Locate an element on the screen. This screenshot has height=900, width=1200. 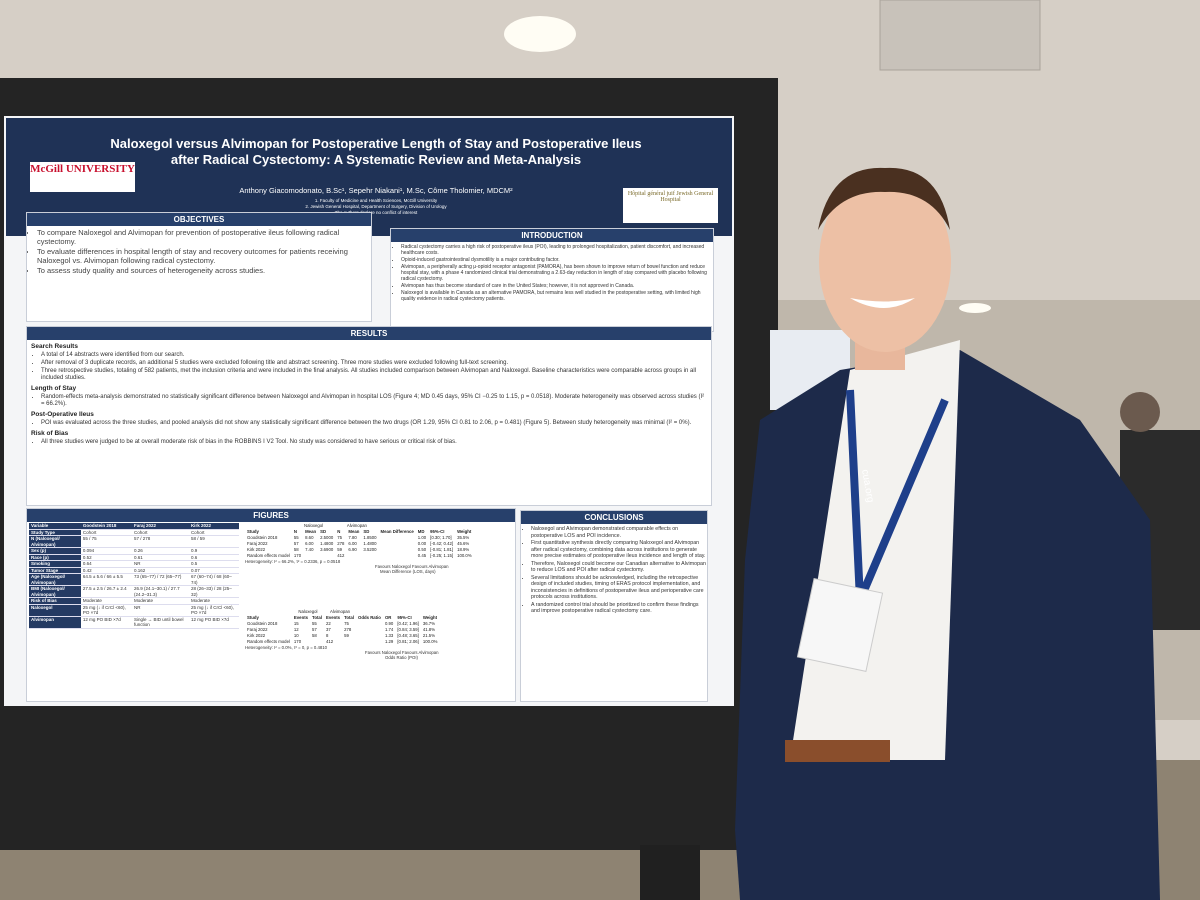
cell: 25 mg (↓ if CrCl <60), PO ×7d is located at coordinates (106, 610).